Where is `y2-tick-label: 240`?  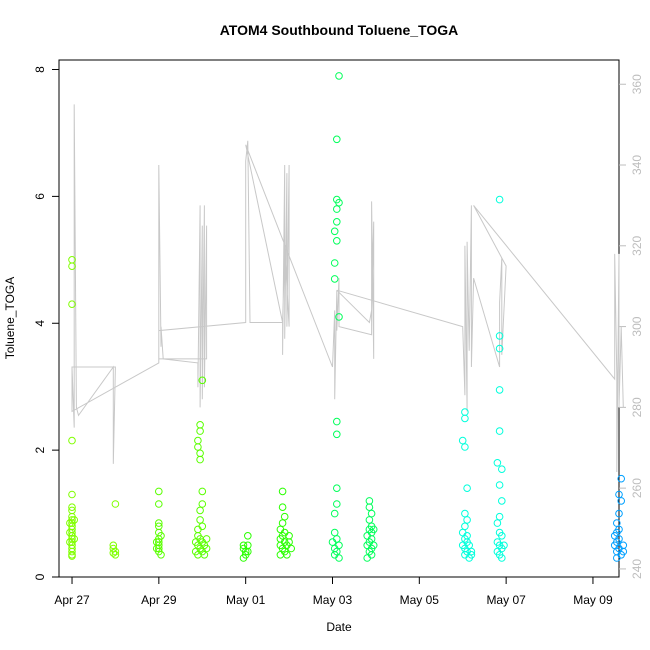 y2-tick-label: 240 is located at coordinates (637, 569).